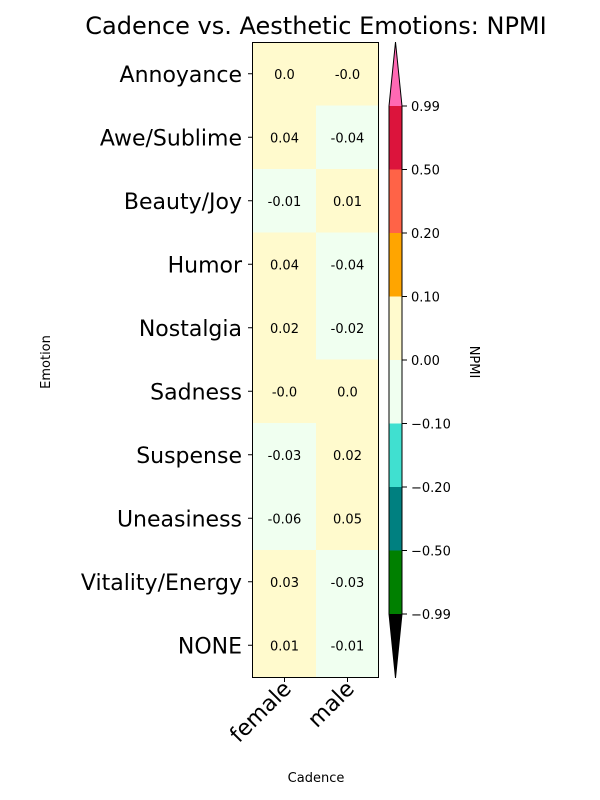 This screenshot has height=800, width=600. Describe the element at coordinates (431, 615) in the screenshot. I see `colorbar-tick-label: −0.99` at that location.